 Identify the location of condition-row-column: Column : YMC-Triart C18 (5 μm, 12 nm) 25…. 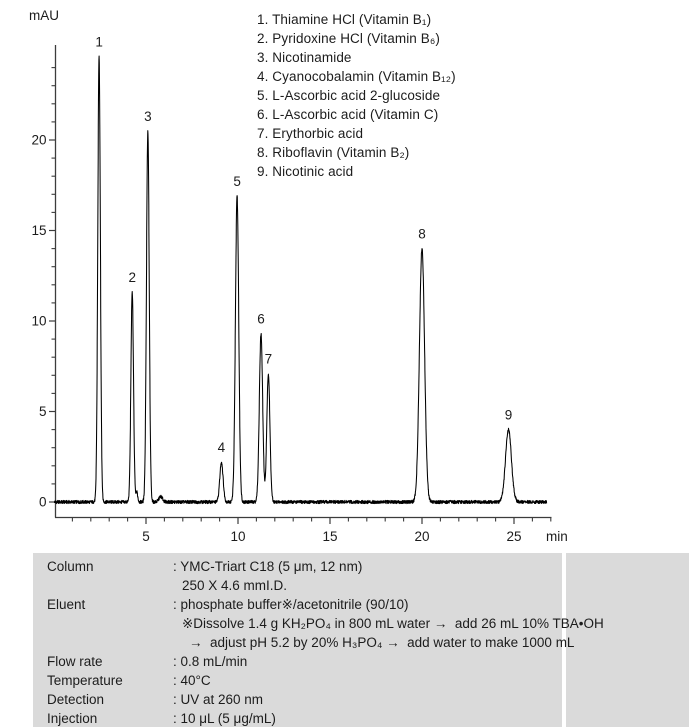
(368, 576).